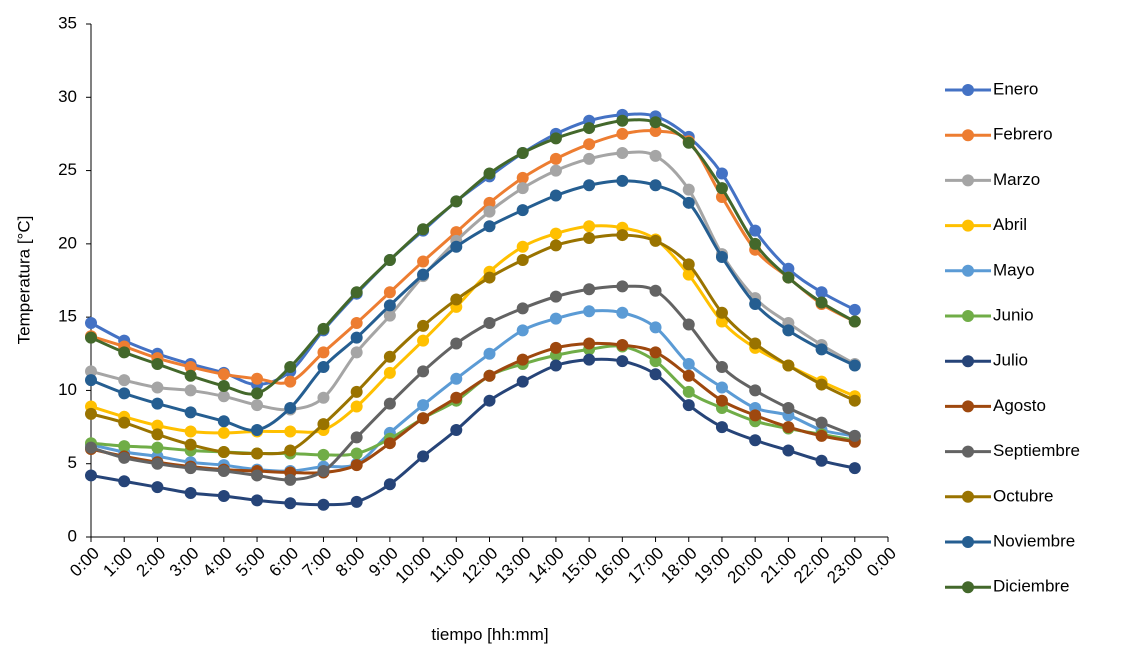 This screenshot has height=652, width=1132. Describe the element at coordinates (67, 96) in the screenshot. I see `y-tick-label: 30` at that location.